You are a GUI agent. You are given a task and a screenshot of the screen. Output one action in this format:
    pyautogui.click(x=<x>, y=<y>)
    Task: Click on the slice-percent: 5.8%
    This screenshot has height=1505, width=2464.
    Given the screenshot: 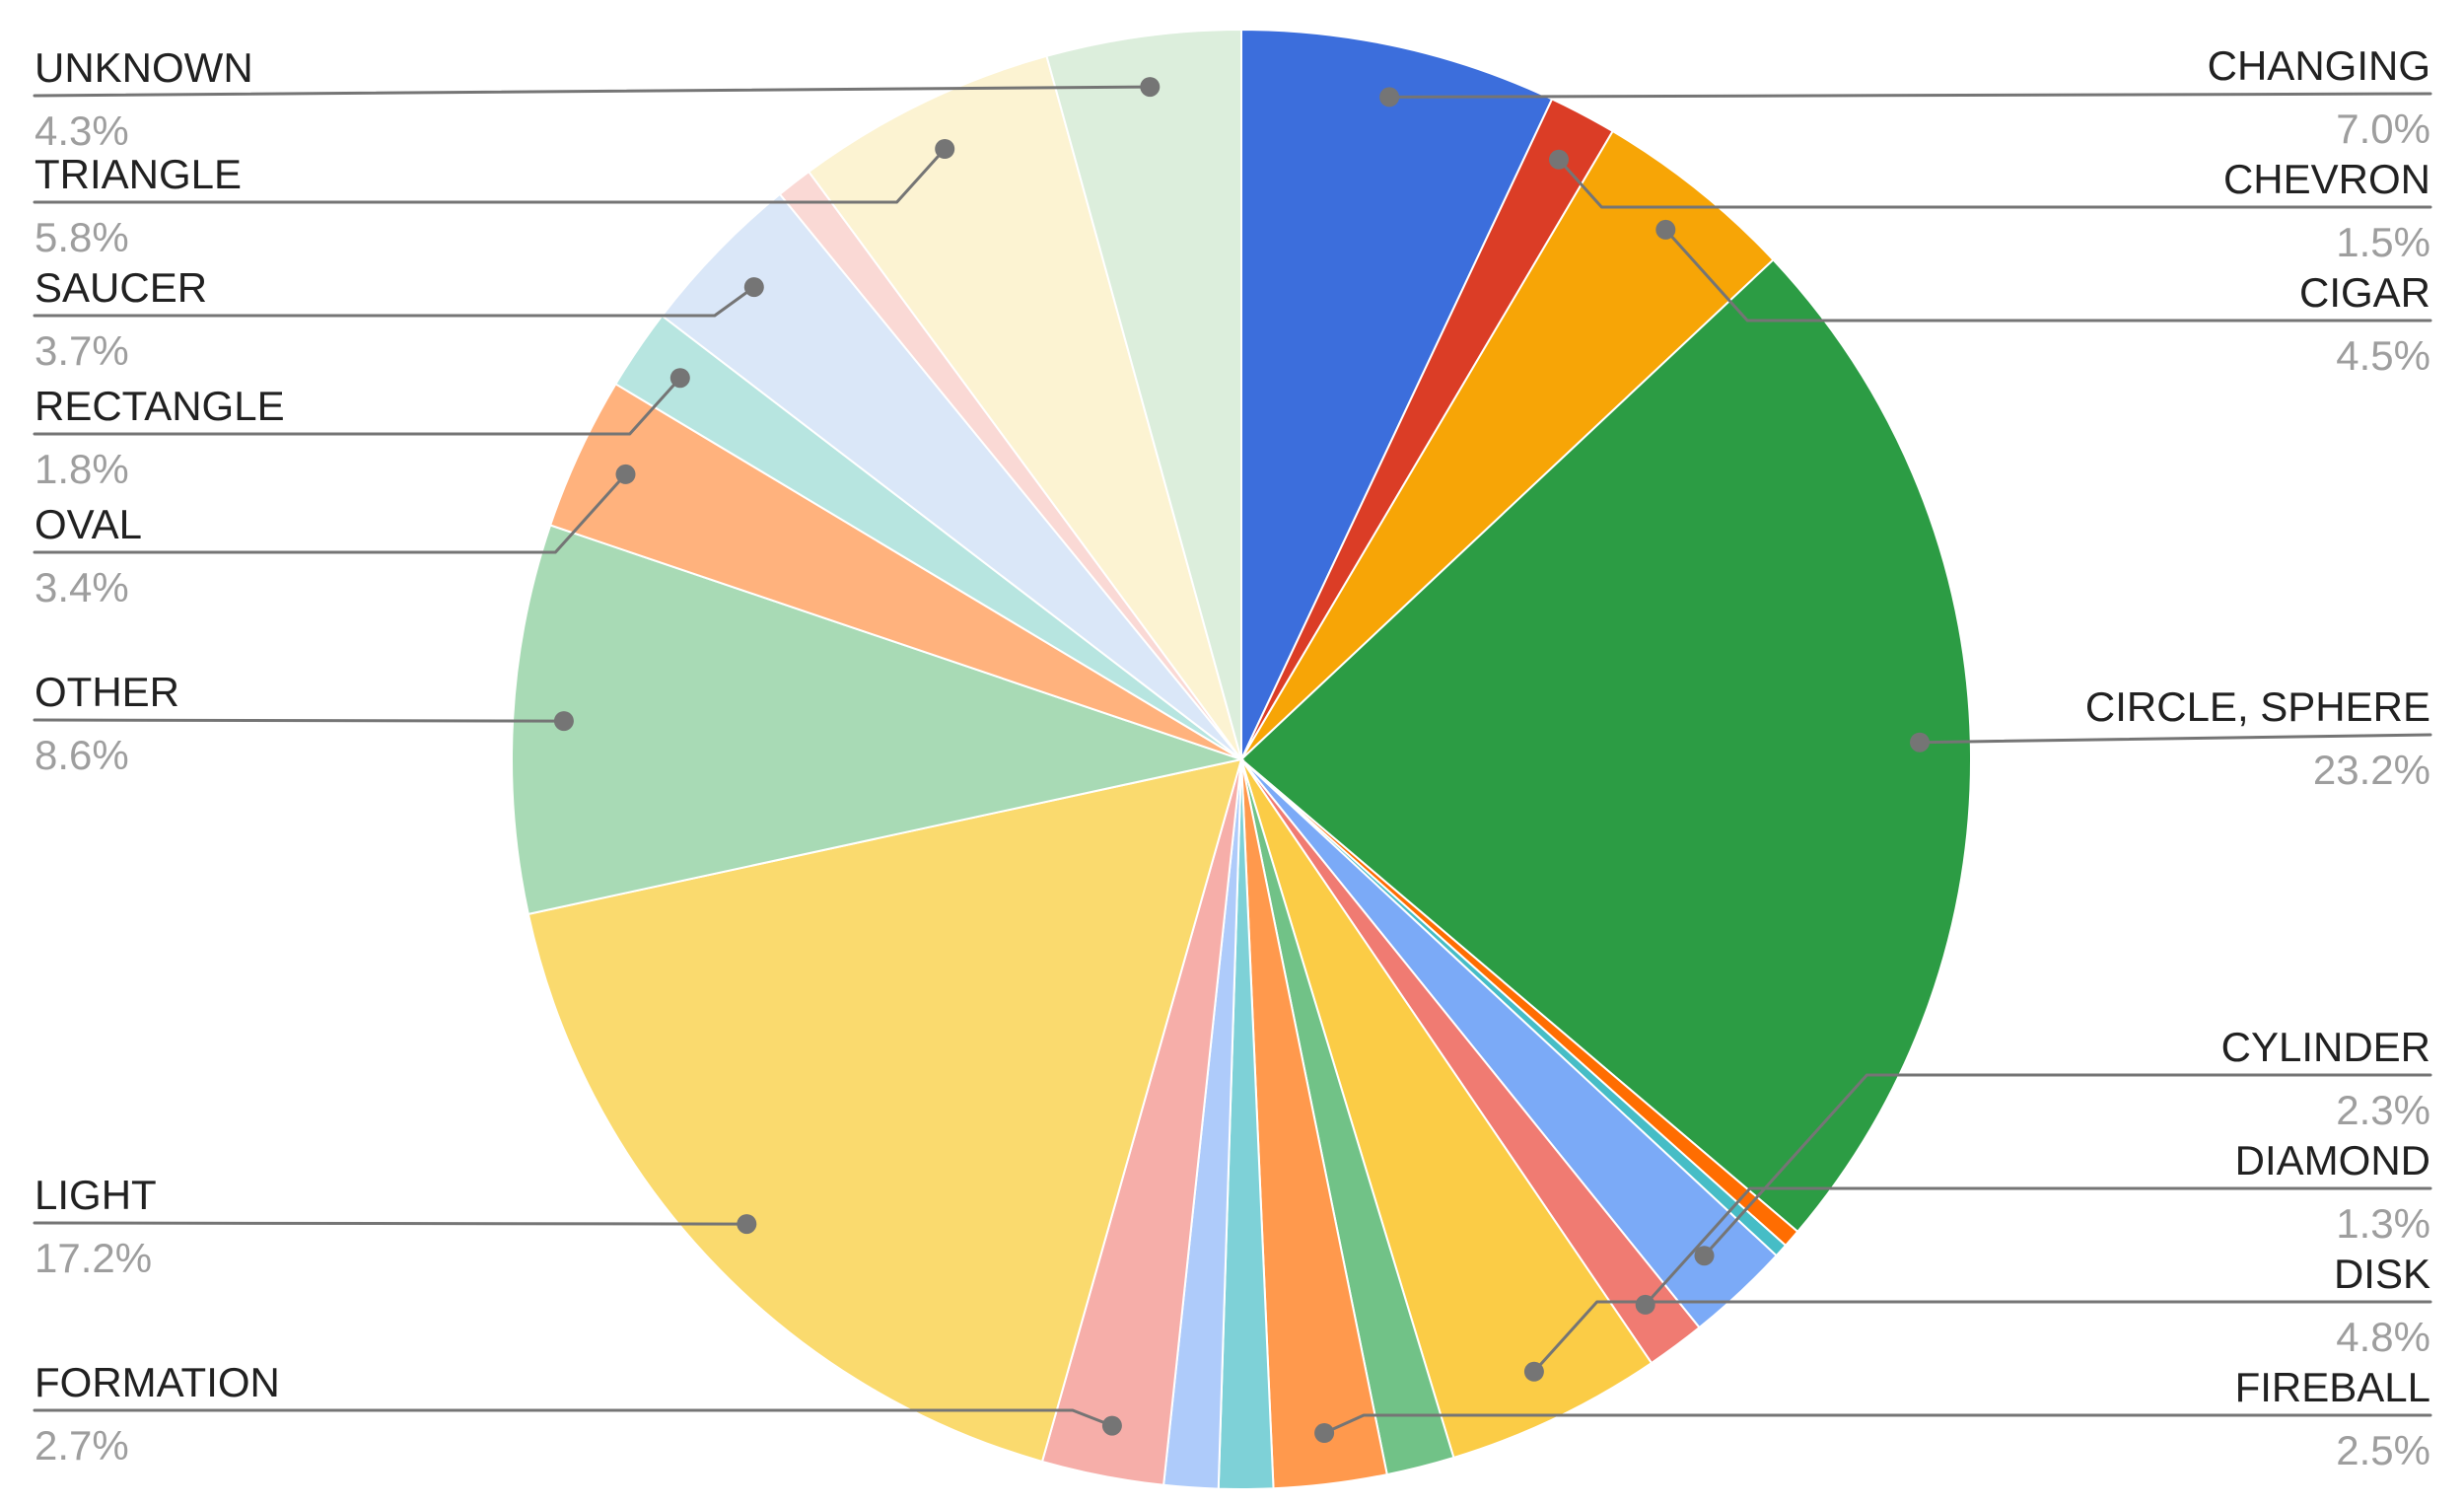 What is the action you would take?
    pyautogui.click(x=82, y=237)
    